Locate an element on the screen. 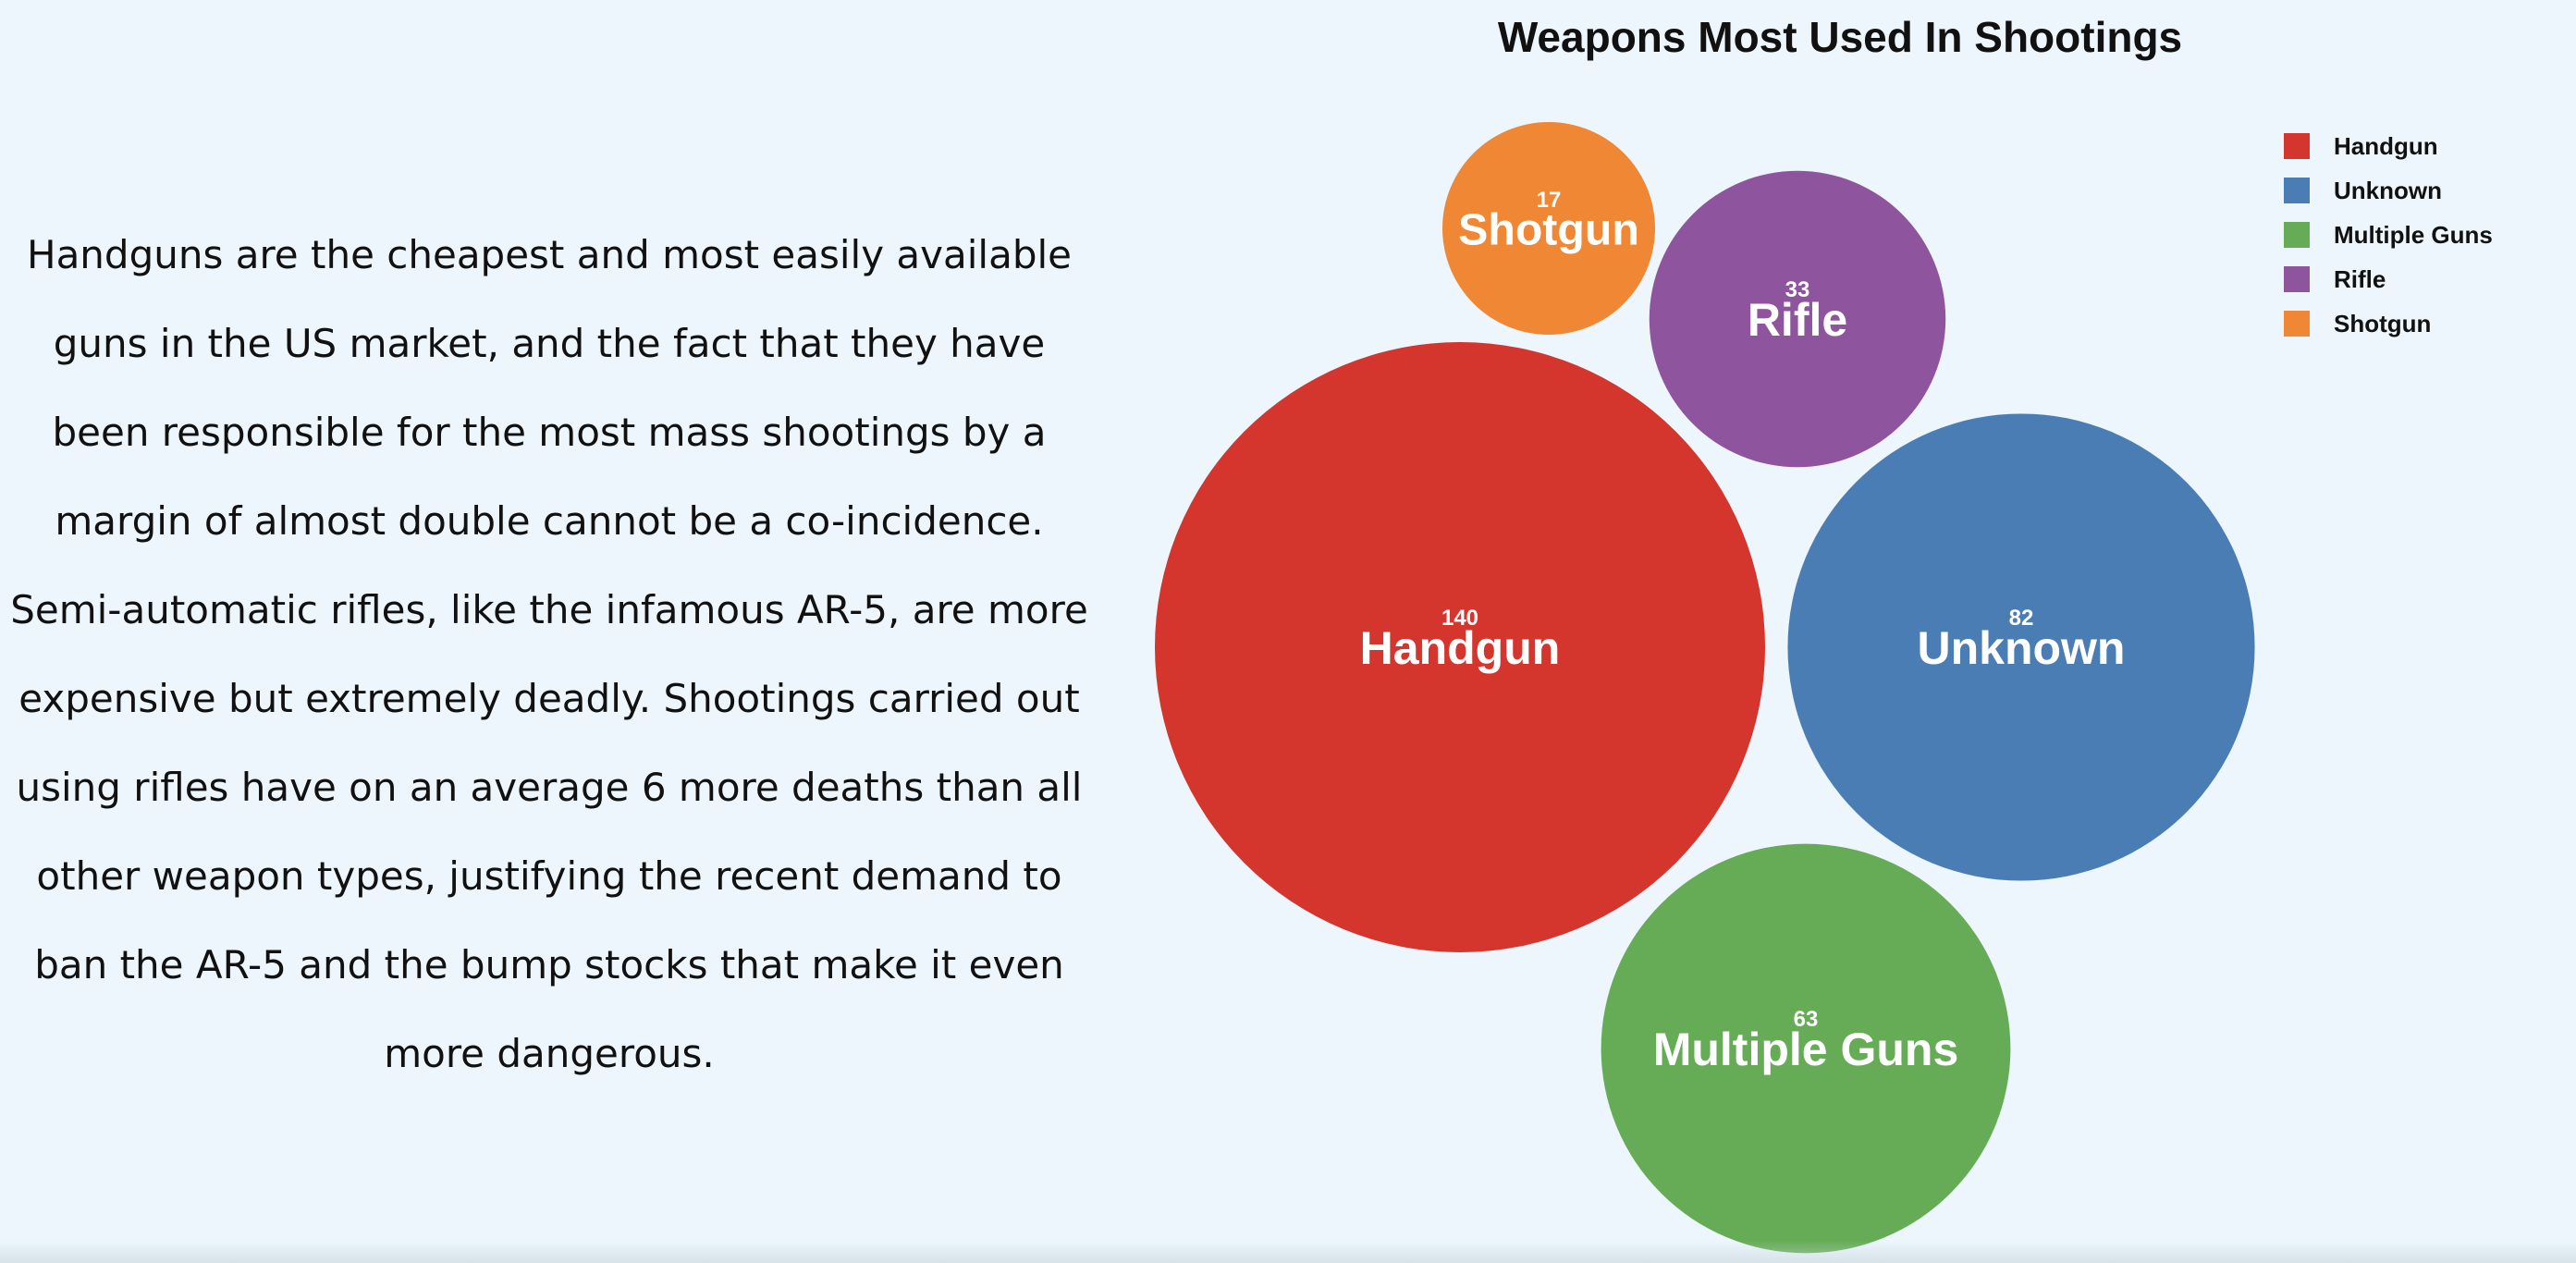 The width and height of the screenshot is (2576, 1263). legend-swatch-handgun is located at coordinates (2297, 146).